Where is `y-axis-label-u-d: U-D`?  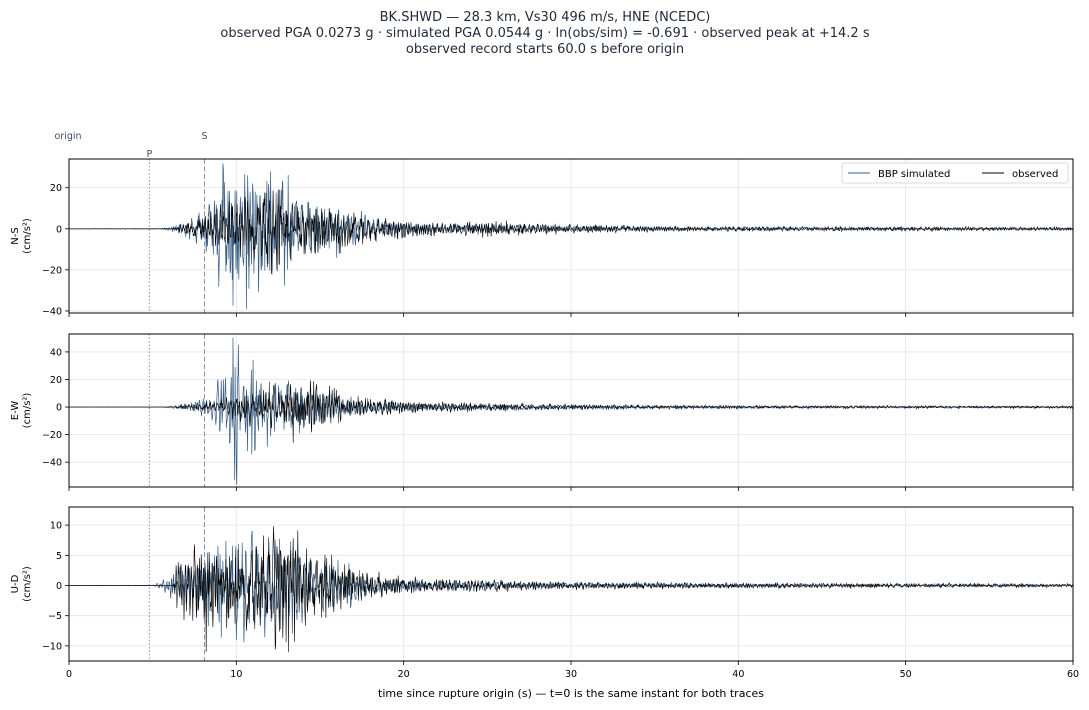 y-axis-label-u-d: U-D is located at coordinates (15, 583).